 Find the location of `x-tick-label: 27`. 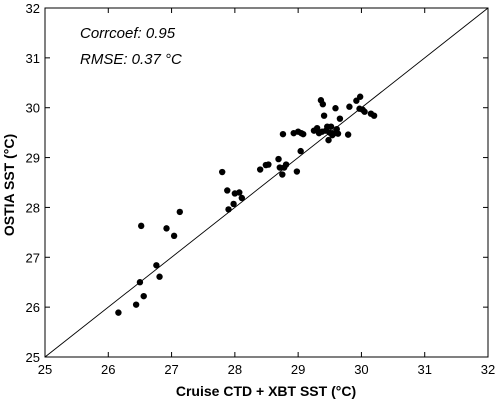

x-tick-label: 27 is located at coordinates (171, 369).